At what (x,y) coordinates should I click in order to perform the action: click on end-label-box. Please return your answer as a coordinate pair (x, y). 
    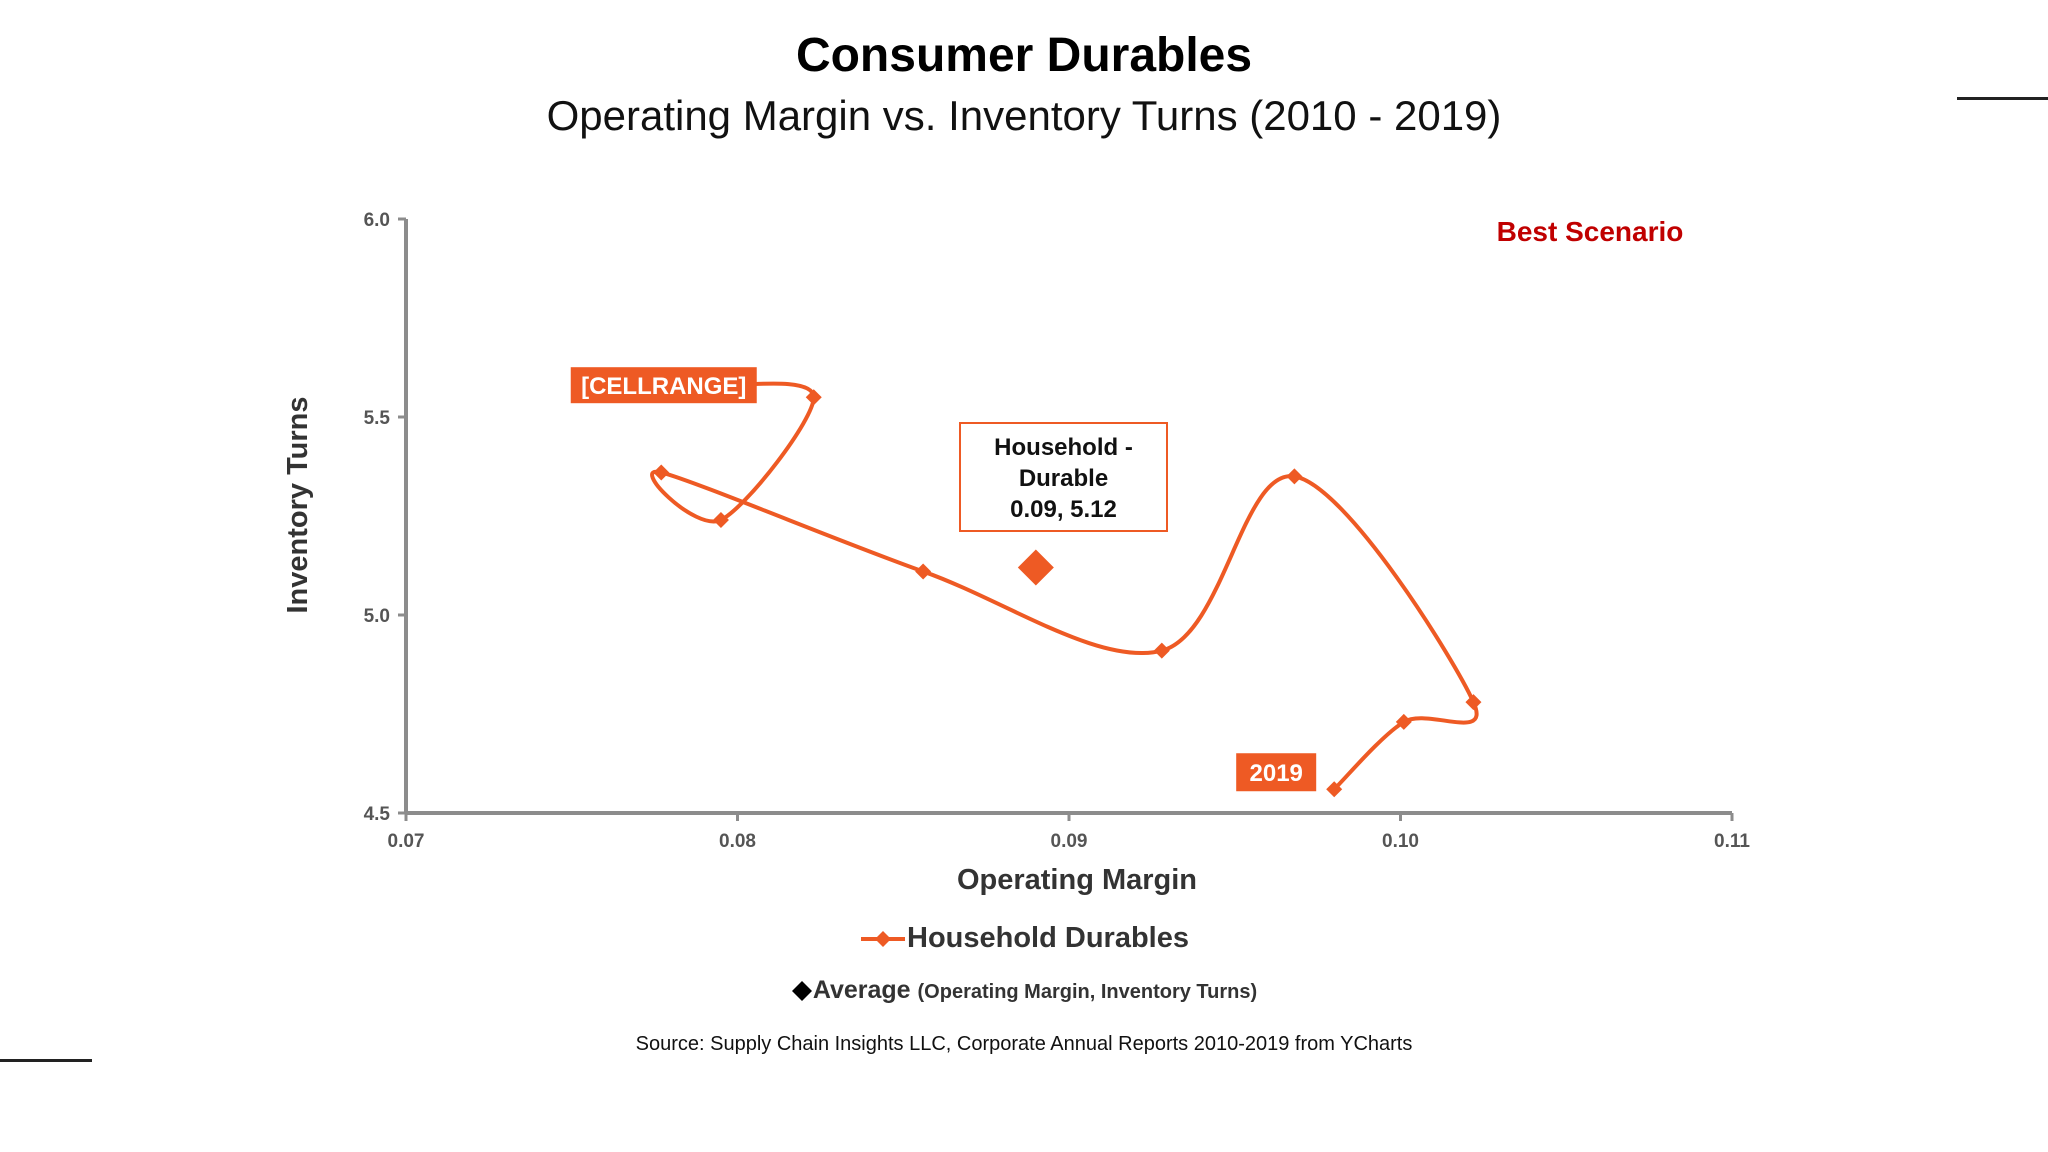
    Looking at the image, I should click on (1276, 772).